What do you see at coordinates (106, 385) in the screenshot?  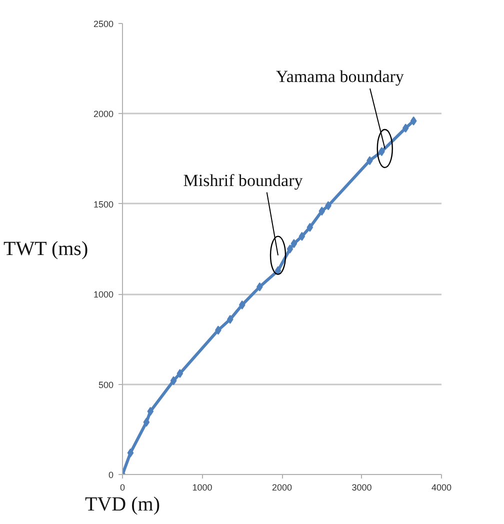 I see `y-tick-label: 500` at bounding box center [106, 385].